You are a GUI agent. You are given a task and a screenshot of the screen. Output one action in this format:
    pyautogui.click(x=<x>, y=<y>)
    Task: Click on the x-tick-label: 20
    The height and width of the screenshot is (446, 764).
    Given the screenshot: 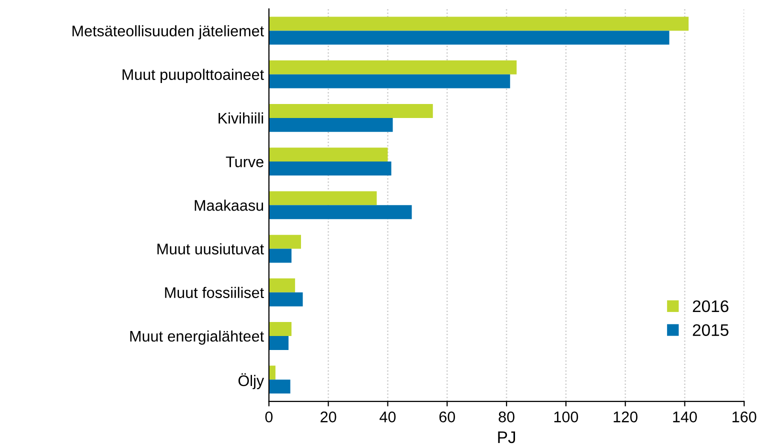 What is the action you would take?
    pyautogui.click(x=328, y=417)
    